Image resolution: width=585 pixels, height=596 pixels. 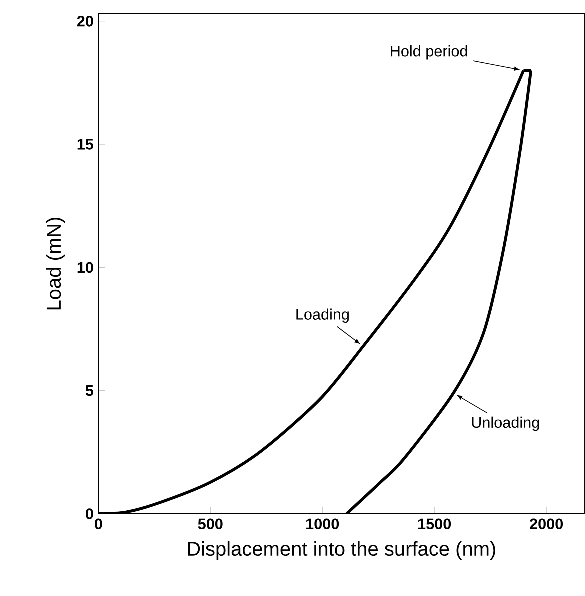 What do you see at coordinates (210, 524) in the screenshot?
I see `x-tick-label: 500` at bounding box center [210, 524].